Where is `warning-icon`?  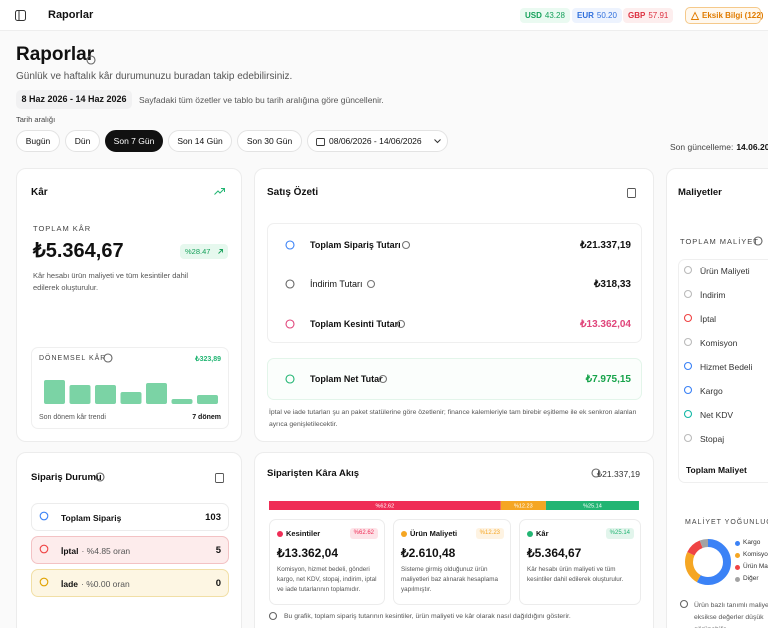 warning-icon is located at coordinates (695, 15).